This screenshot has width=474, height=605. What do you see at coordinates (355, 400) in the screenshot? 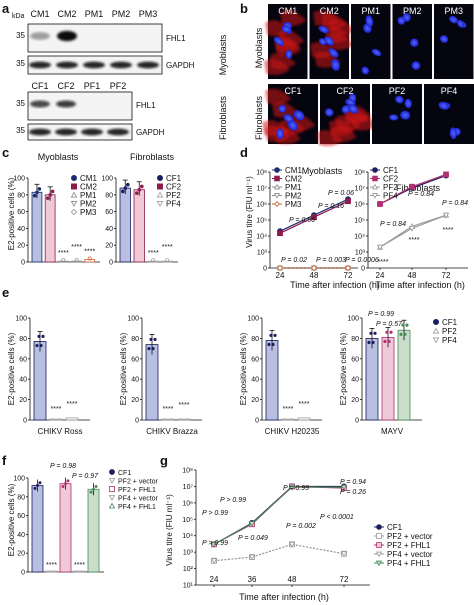
I see `e-ytick-label: 20` at bounding box center [355, 400].